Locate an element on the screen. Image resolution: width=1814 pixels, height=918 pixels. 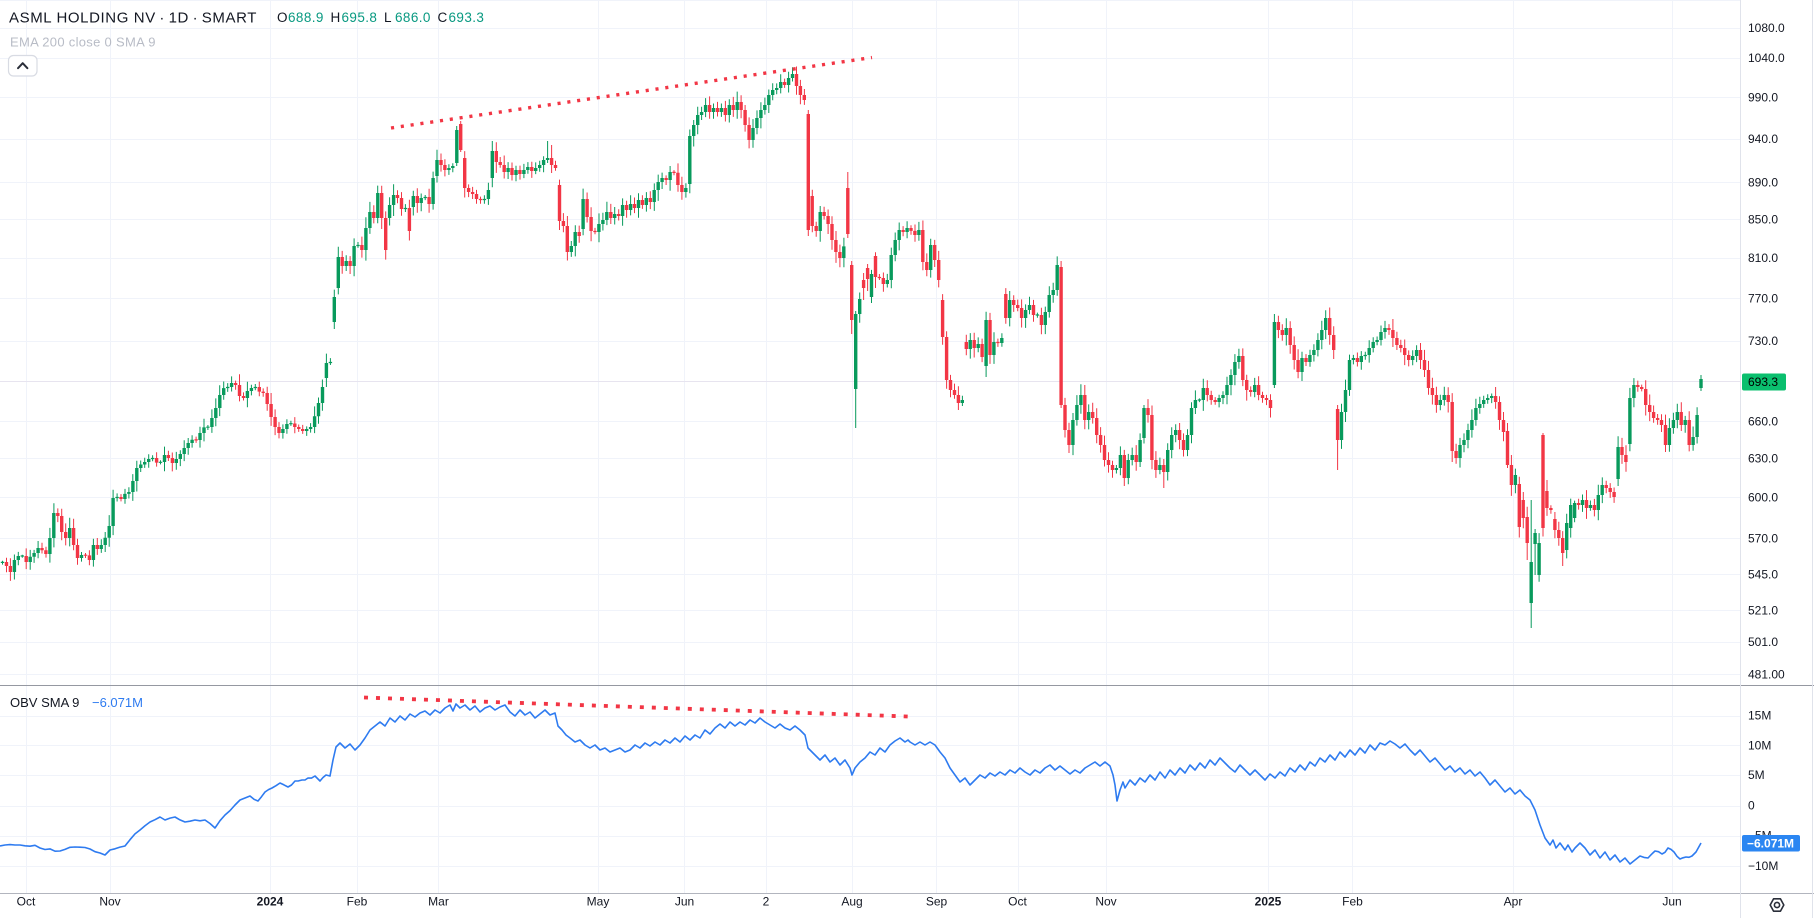
svg-text: 810.0 is located at coordinates (1763, 258).